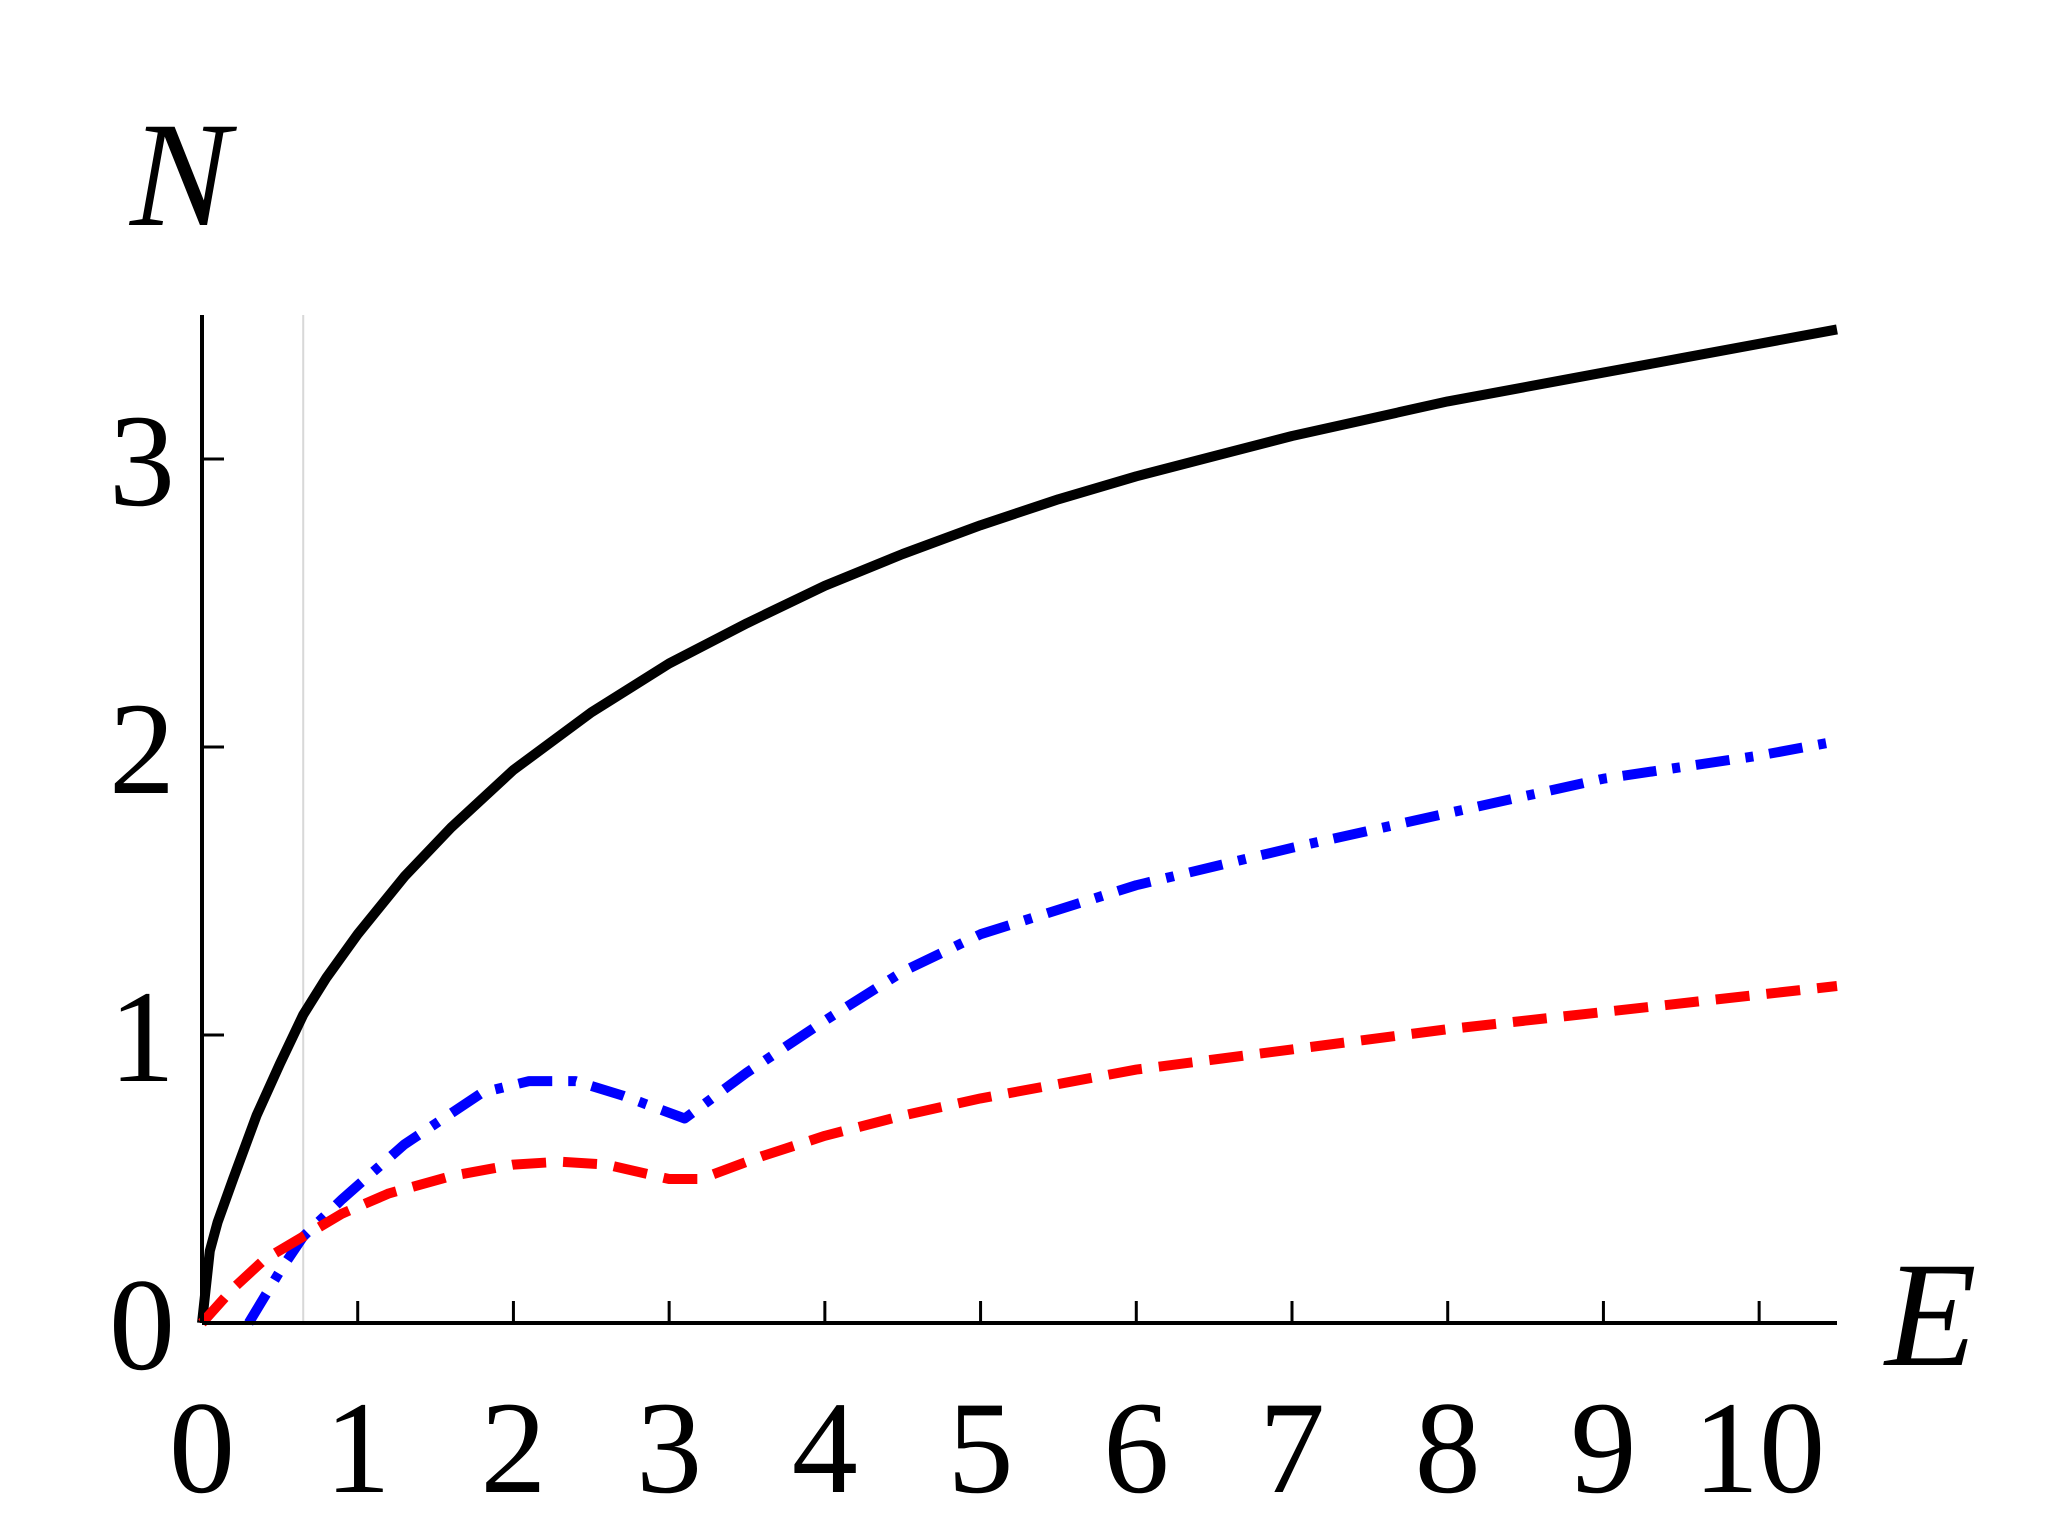 The height and width of the screenshot is (1538, 2063). I want to click on x-tick-label: 1, so click(358, 1447).